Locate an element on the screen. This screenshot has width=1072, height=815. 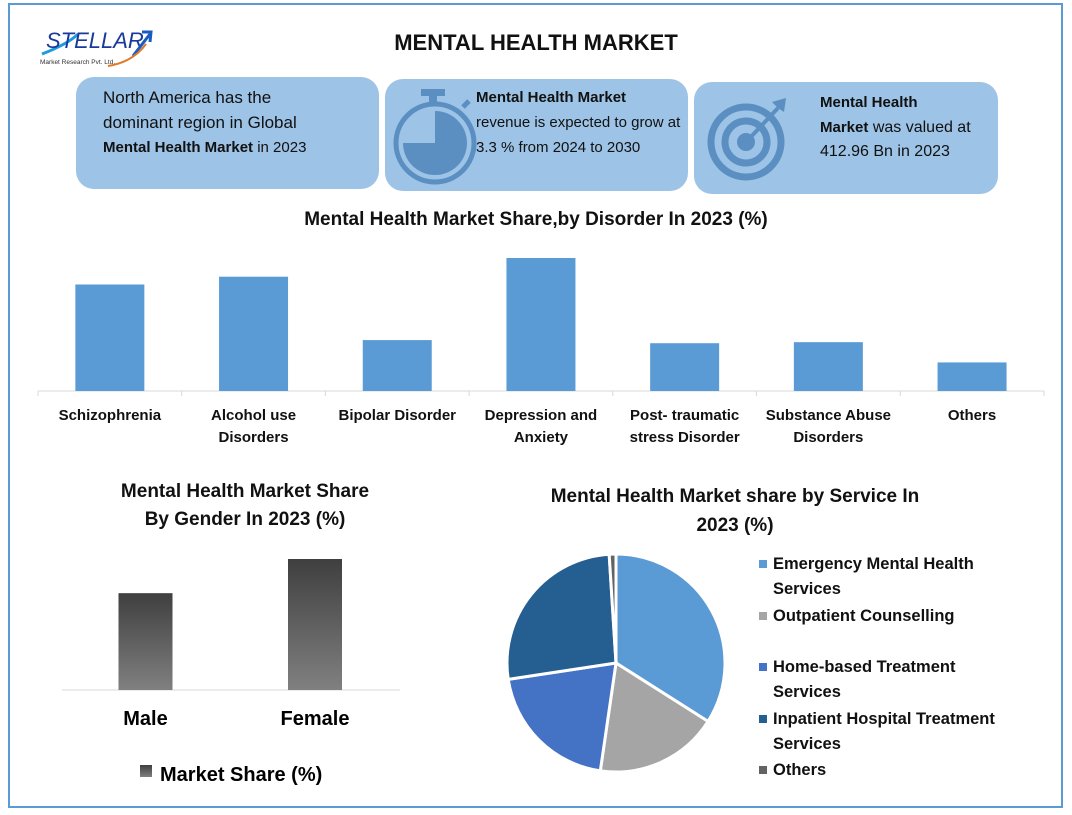
category-label-line: Anxiety is located at coordinates (541, 437).